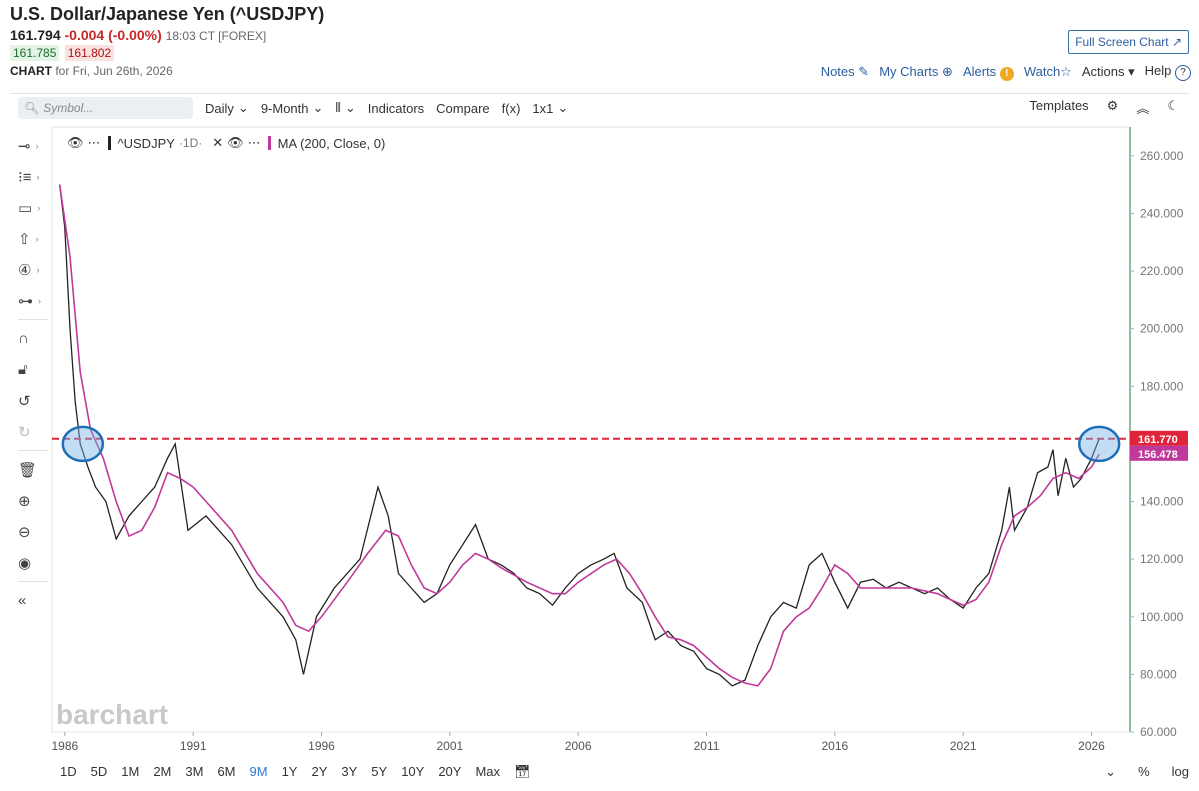 The width and height of the screenshot is (1199, 791). What do you see at coordinates (24, 501) in the screenshot?
I see `zoom-in-icon: ⊕` at bounding box center [24, 501].